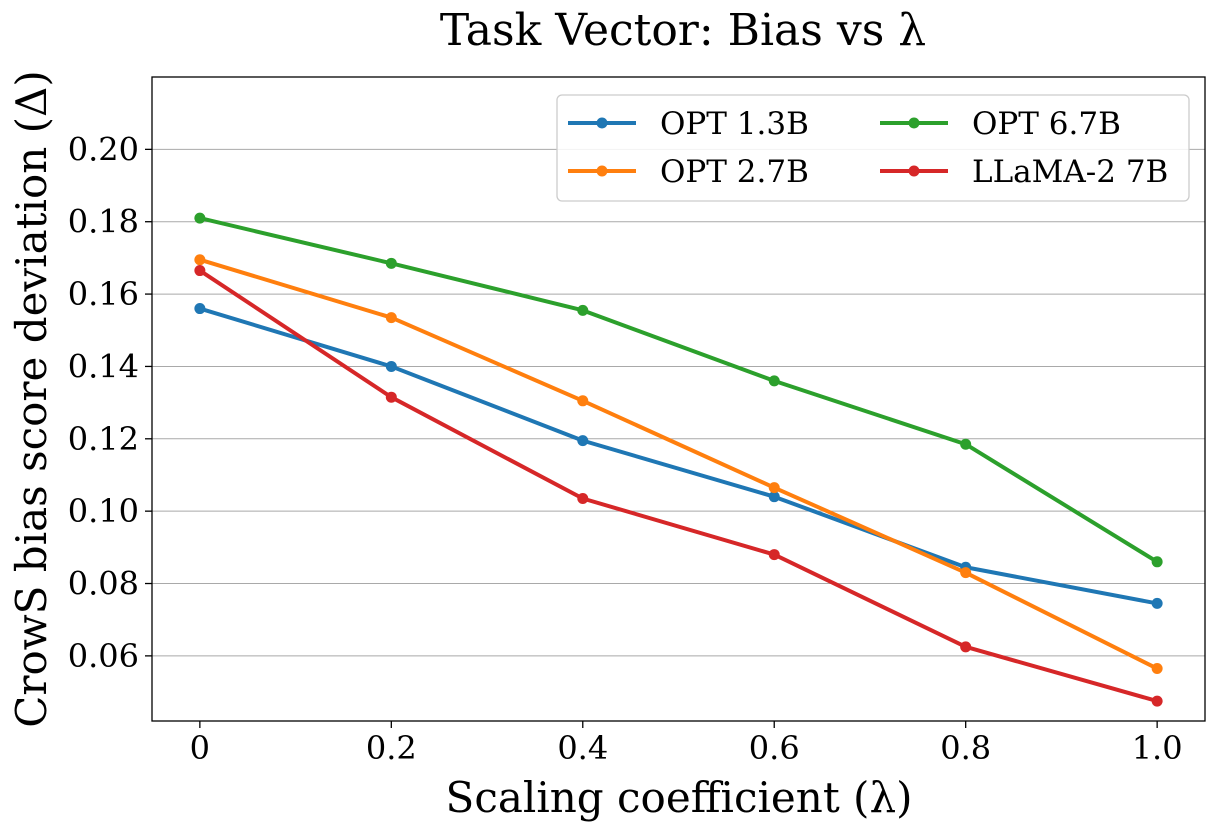  Describe the element at coordinates (1070, 172) in the screenshot. I see `legend-label: LLaMA-2 7B` at that location.